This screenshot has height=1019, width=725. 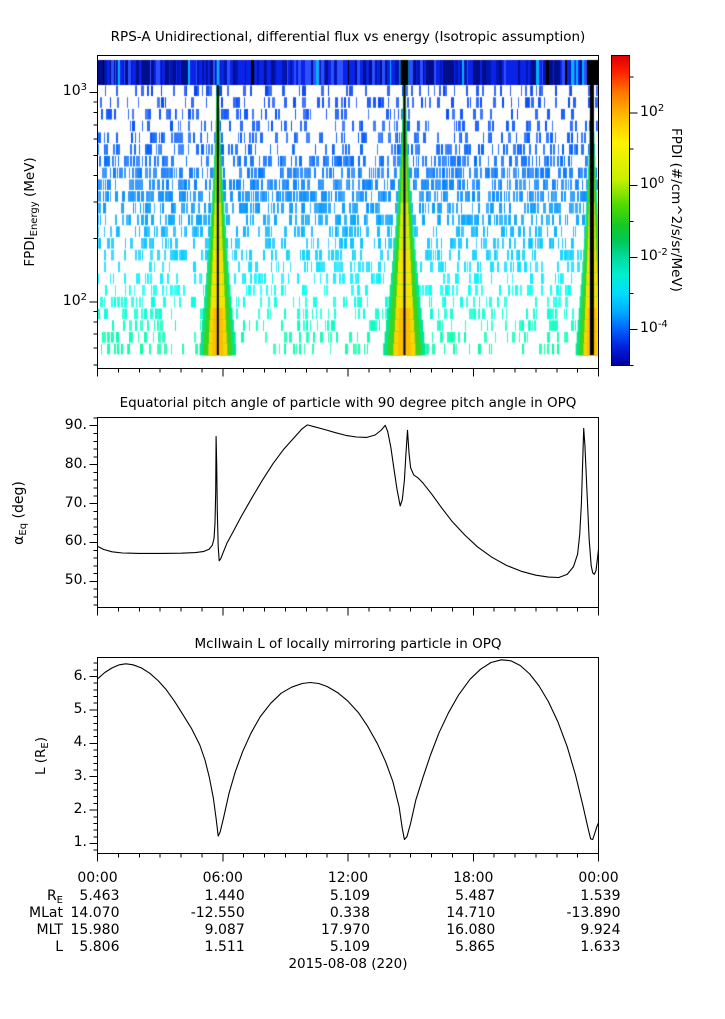 I want to click on ephemeris-value: 14.710, so click(x=471, y=913).